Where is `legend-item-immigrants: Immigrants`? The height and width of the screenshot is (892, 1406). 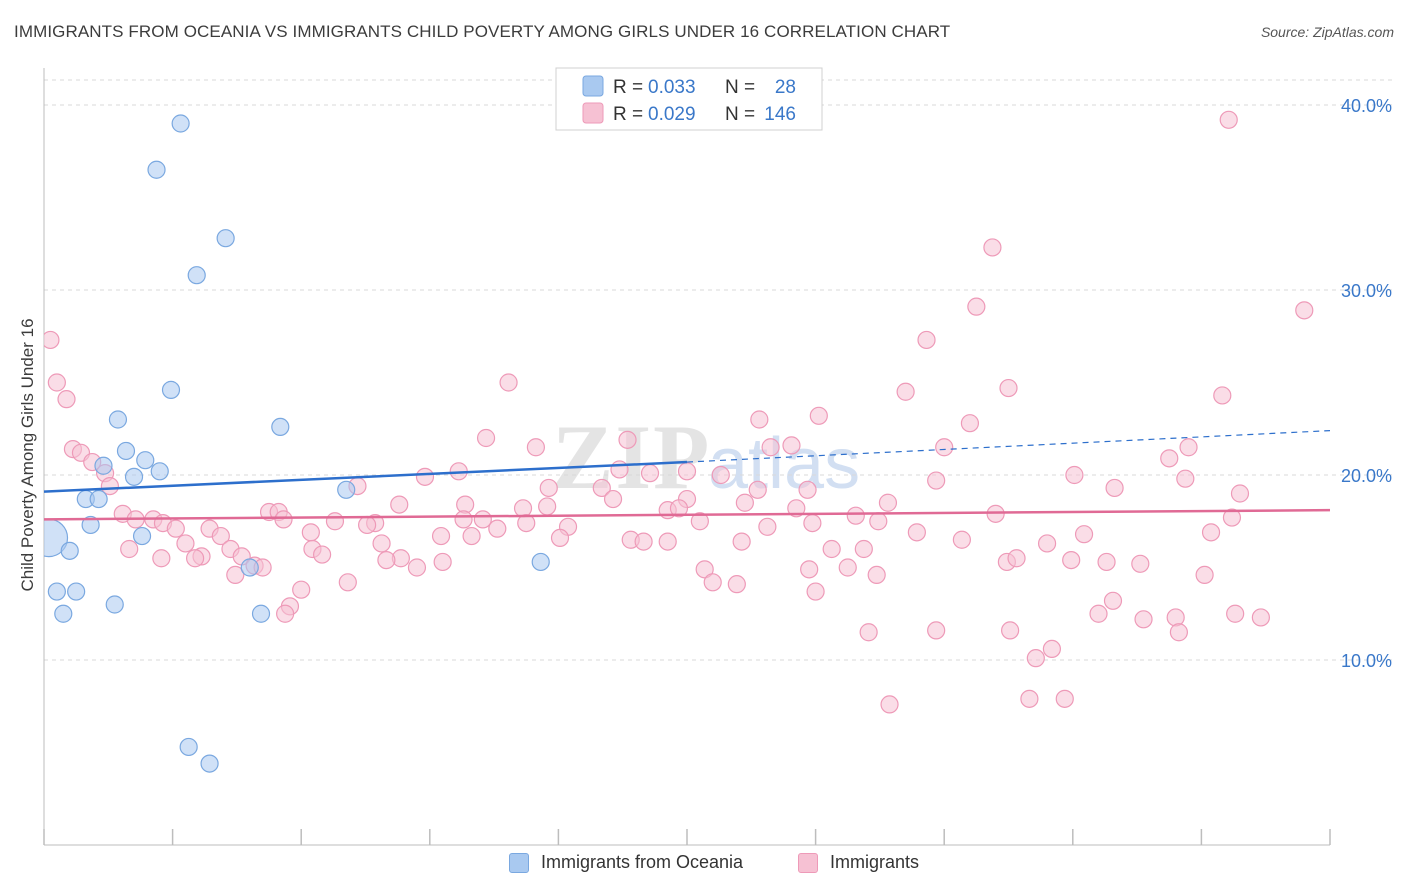
legend-item-immigrants: Immigrants is located at coordinates (858, 862).